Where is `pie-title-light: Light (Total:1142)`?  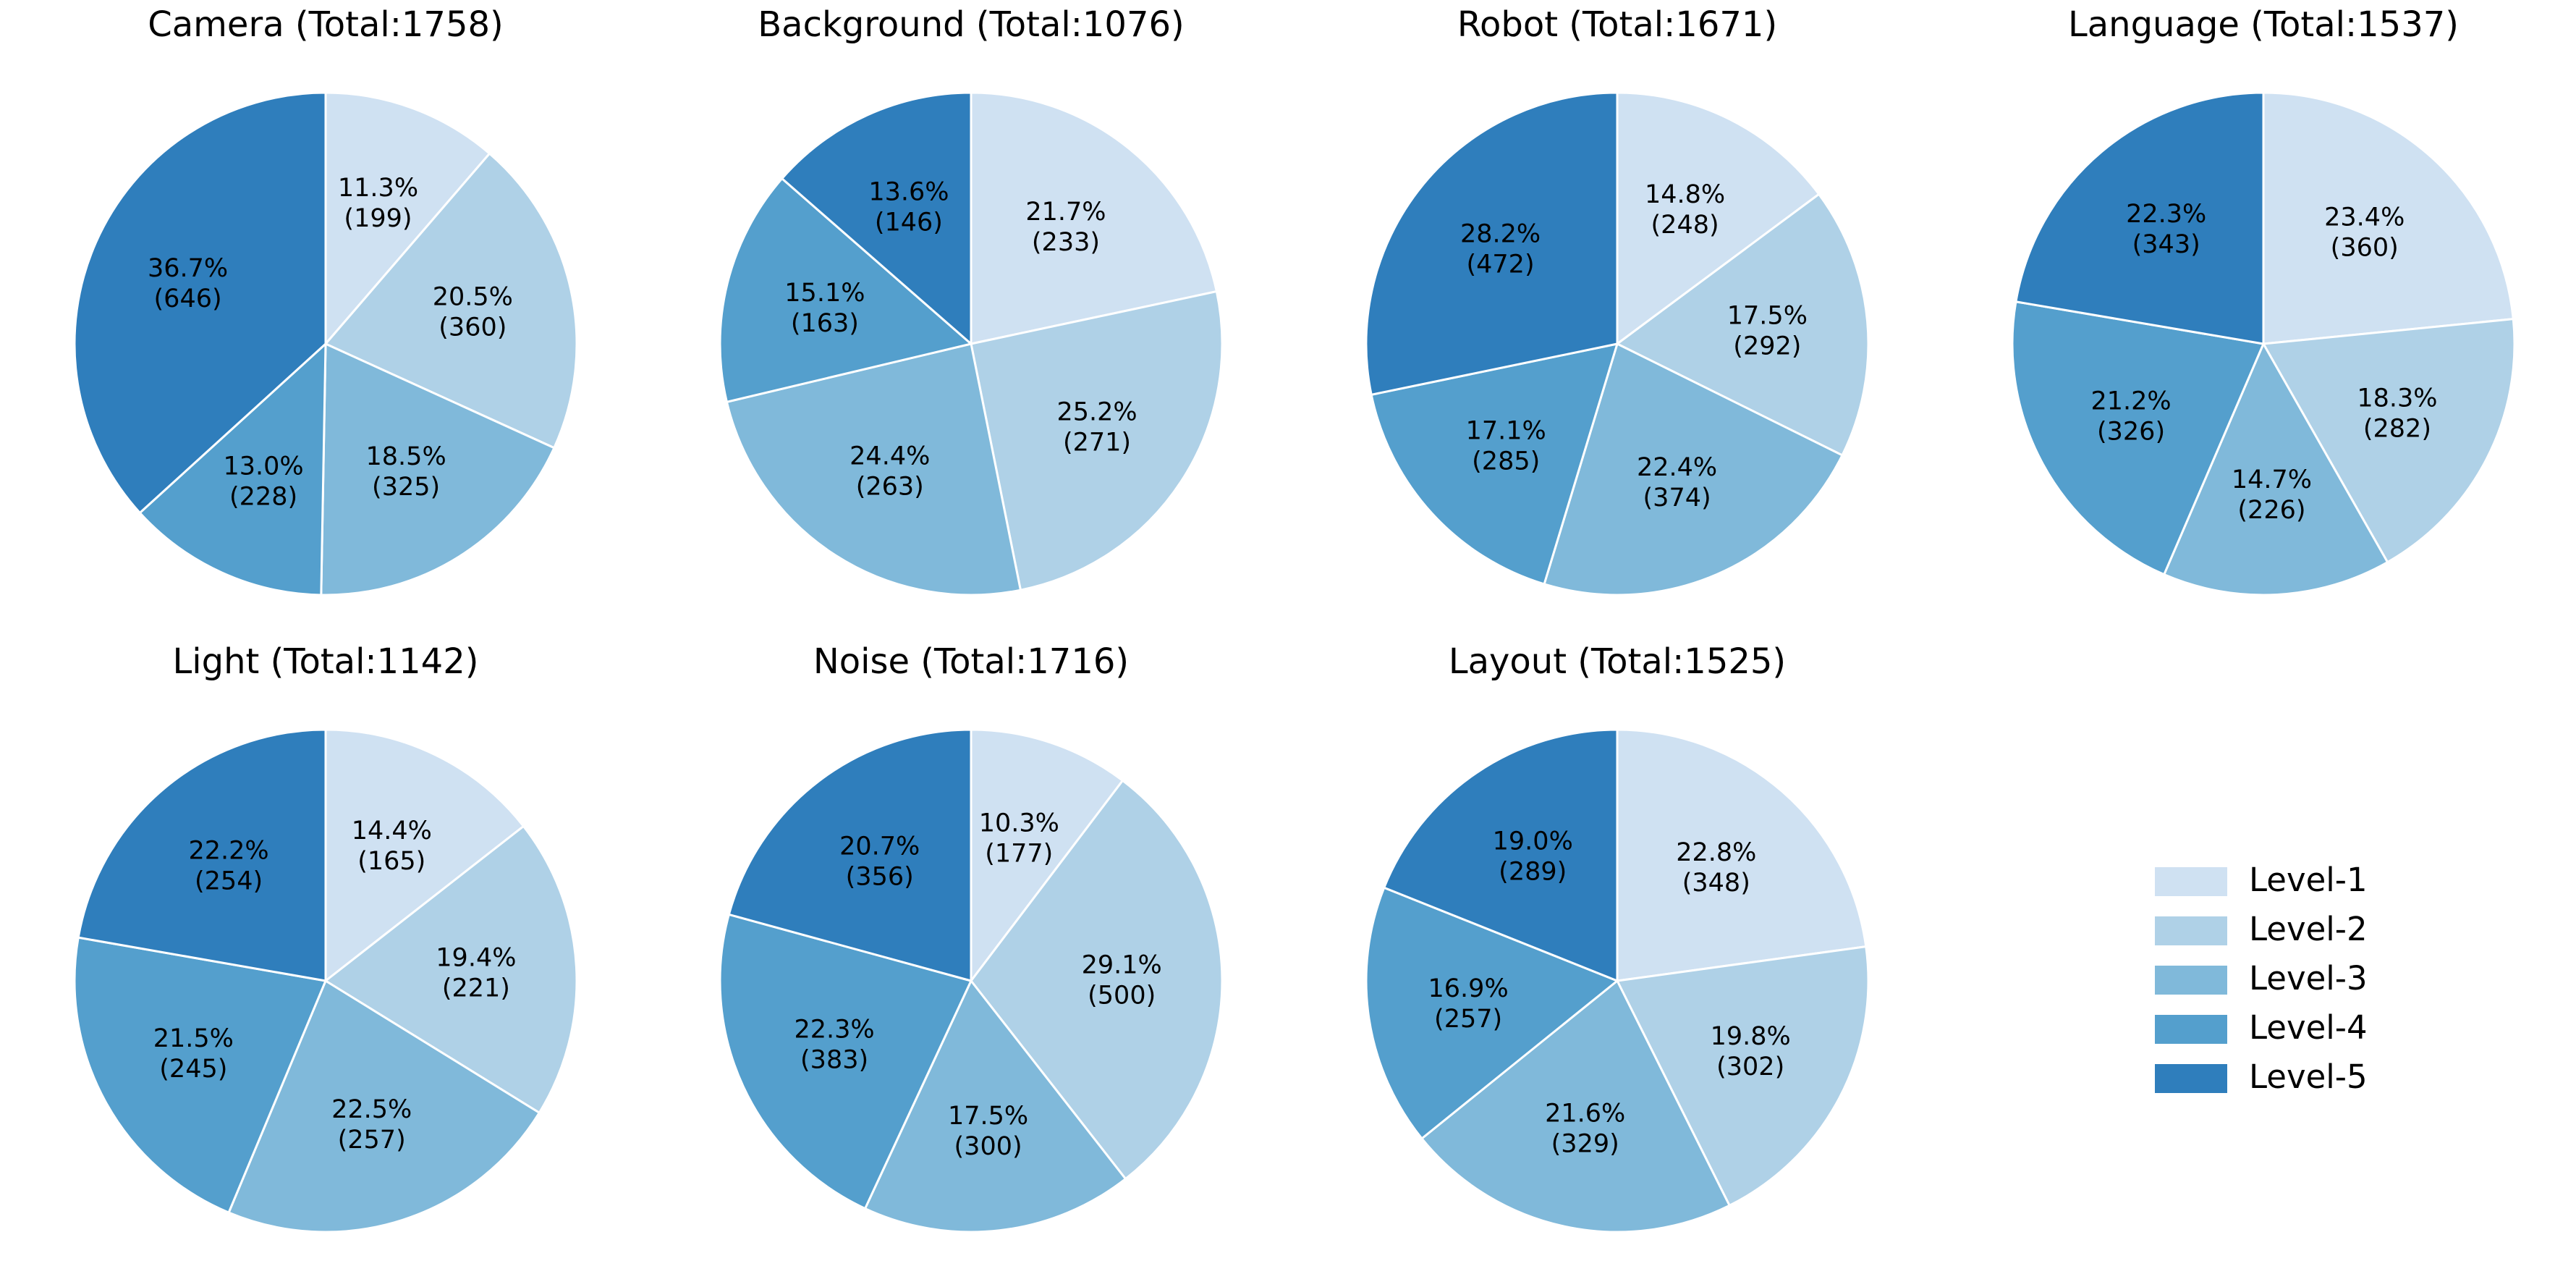 pie-title-light: Light (Total:1142) is located at coordinates (326, 661).